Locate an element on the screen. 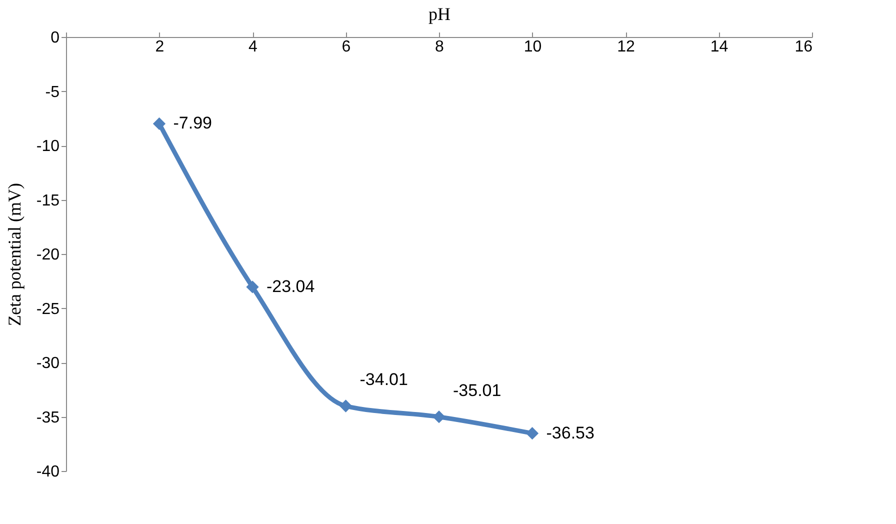 The width and height of the screenshot is (896, 524). data-label: -36.53 is located at coordinates (570, 432).